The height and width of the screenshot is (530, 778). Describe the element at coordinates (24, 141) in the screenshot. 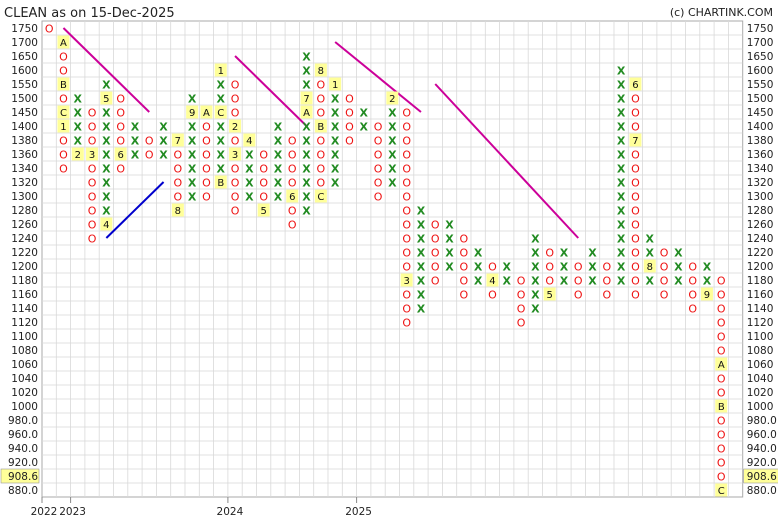

I see `price-tick-label: 1380` at that location.